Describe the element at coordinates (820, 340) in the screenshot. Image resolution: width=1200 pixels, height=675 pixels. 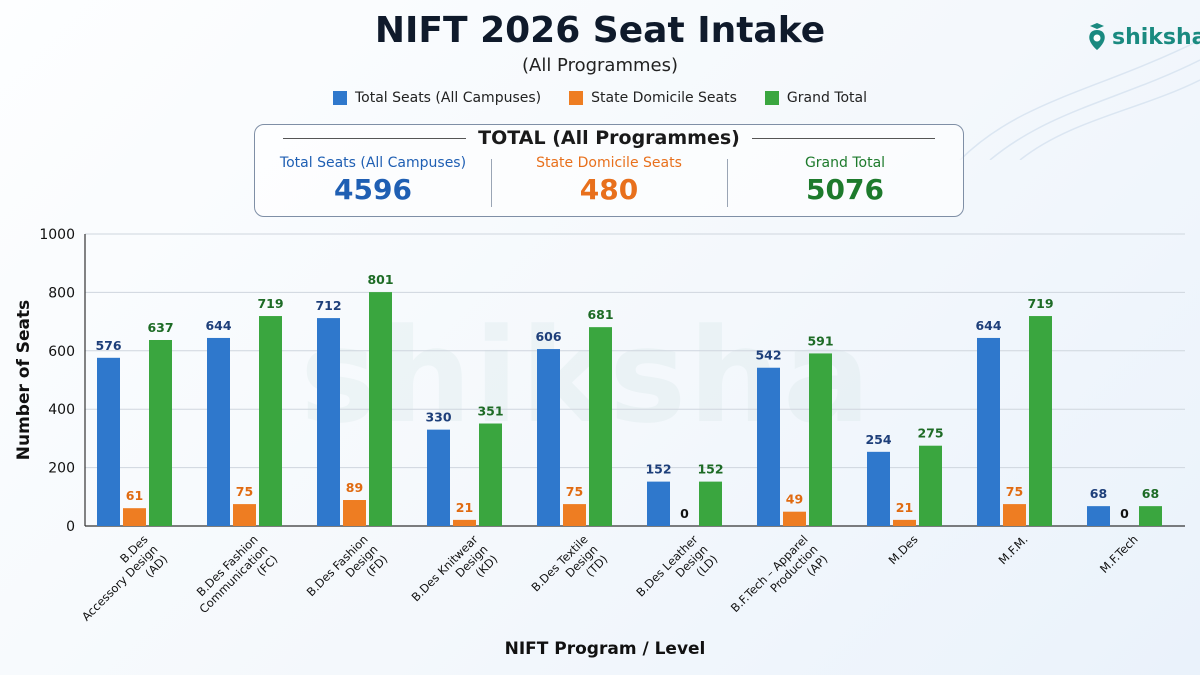
I see `data-label-grand-total: 591` at that location.